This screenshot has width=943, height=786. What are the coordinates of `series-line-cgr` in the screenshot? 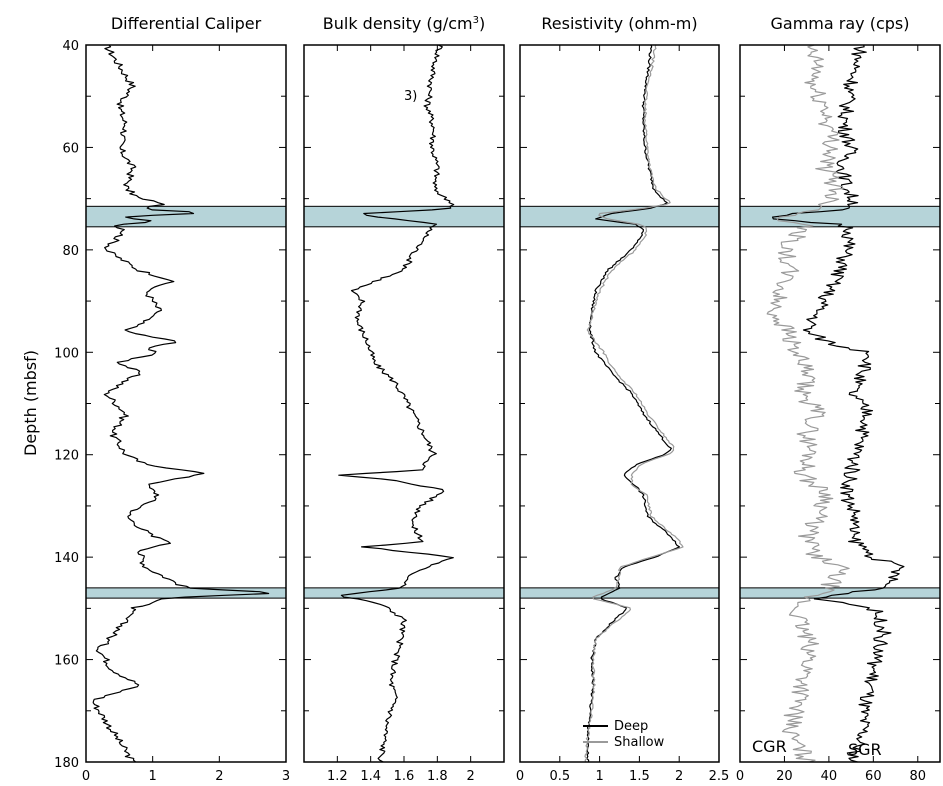 It's located at (808, 403).